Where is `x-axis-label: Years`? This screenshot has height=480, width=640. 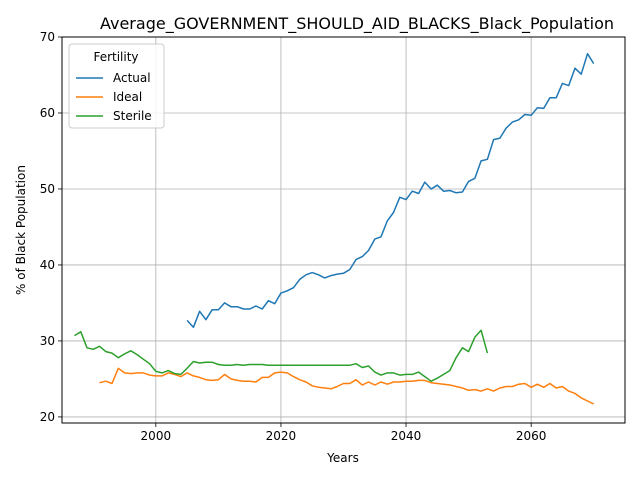
x-axis-label: Years is located at coordinates (342, 458).